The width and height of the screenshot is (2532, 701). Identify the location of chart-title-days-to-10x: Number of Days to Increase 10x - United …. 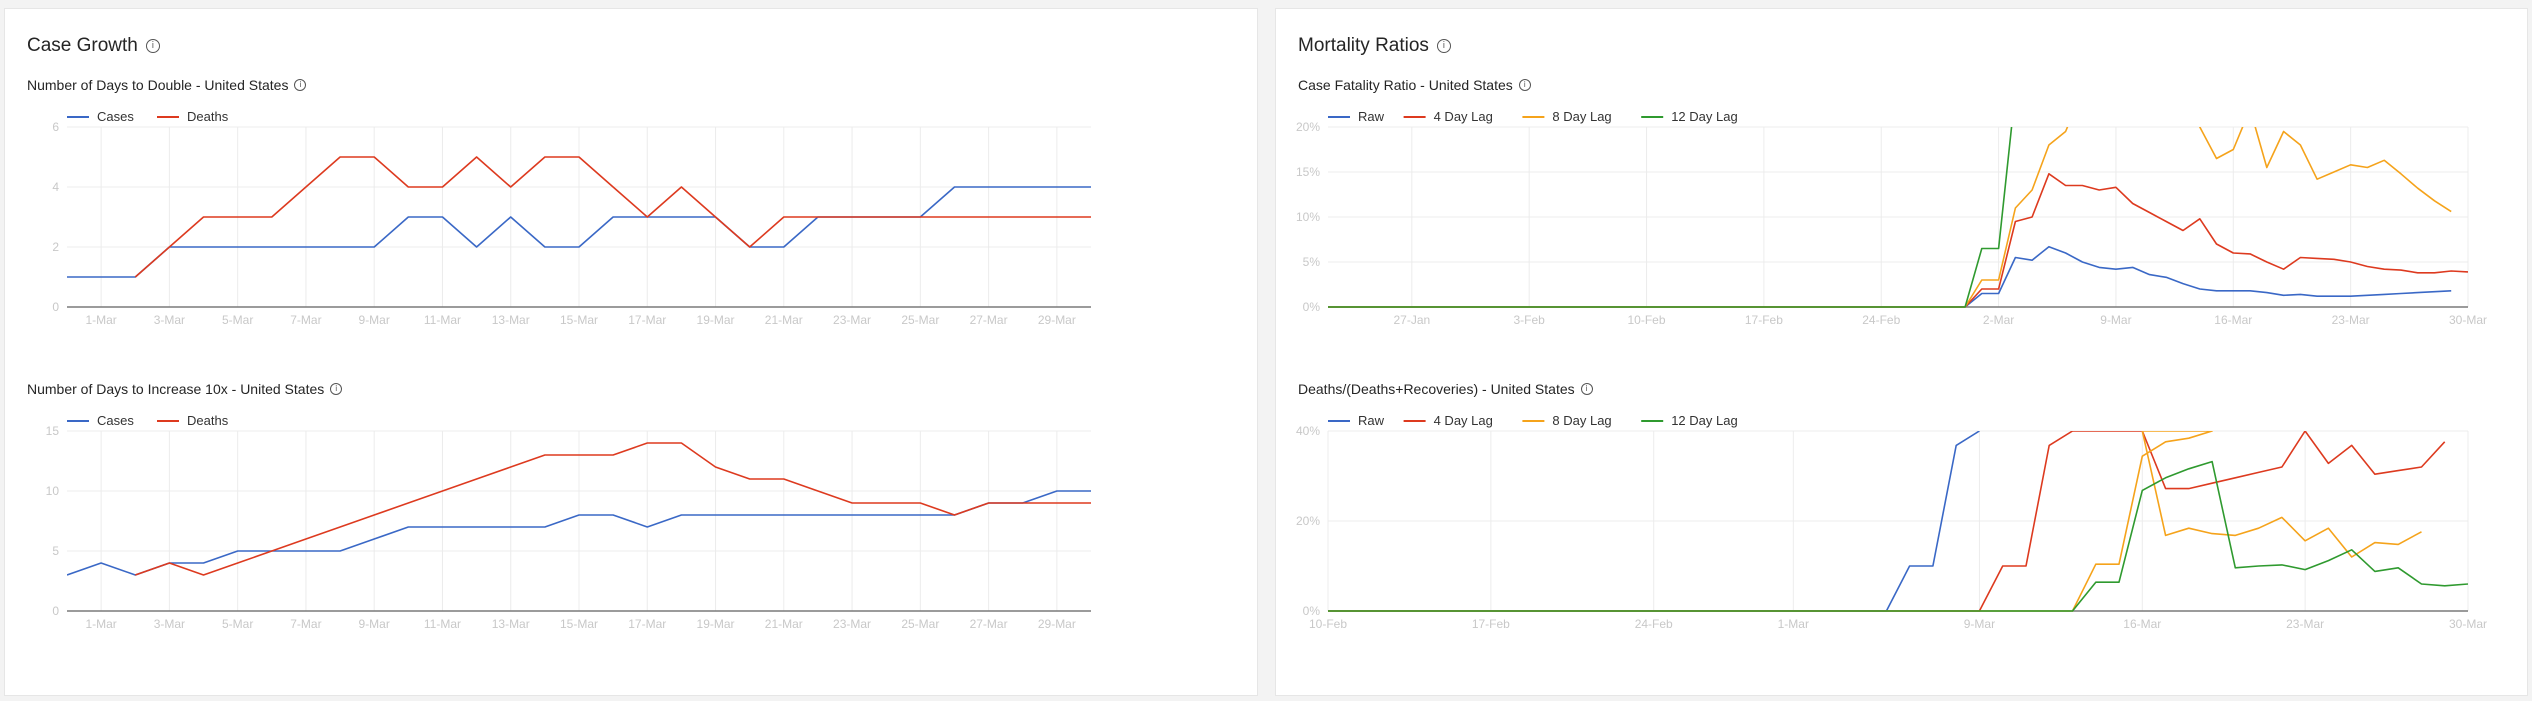
(185, 389).